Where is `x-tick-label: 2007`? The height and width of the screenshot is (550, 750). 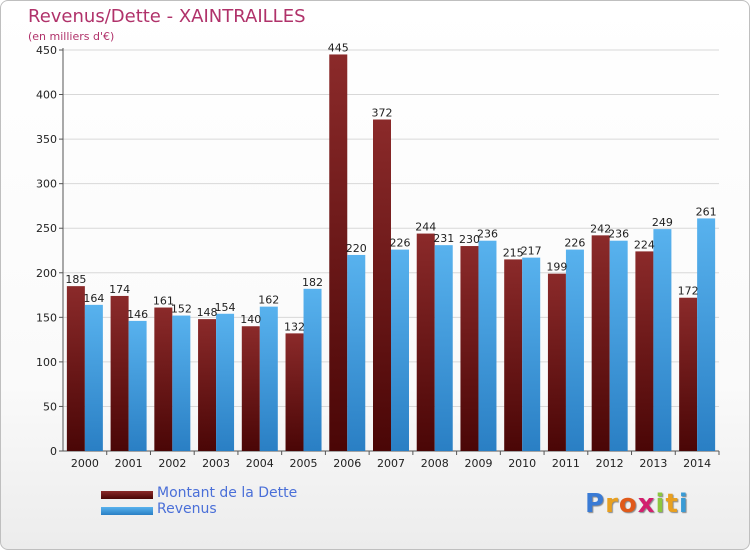
x-tick-label: 2007 is located at coordinates (391, 463).